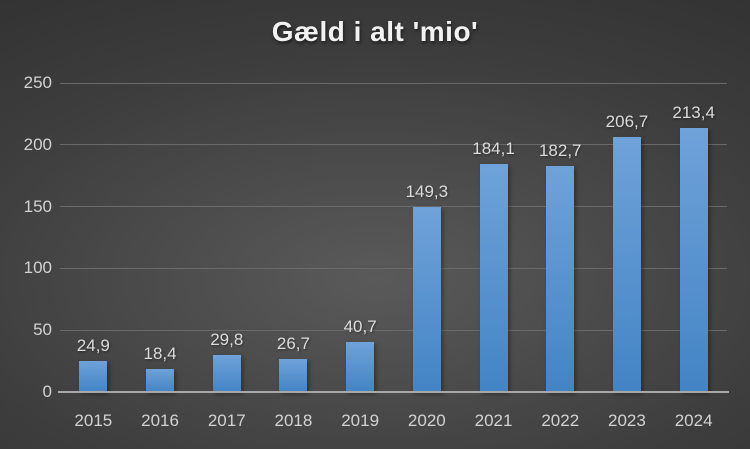 The width and height of the screenshot is (750, 449). I want to click on y-tick-label-250: 250, so click(37, 82).